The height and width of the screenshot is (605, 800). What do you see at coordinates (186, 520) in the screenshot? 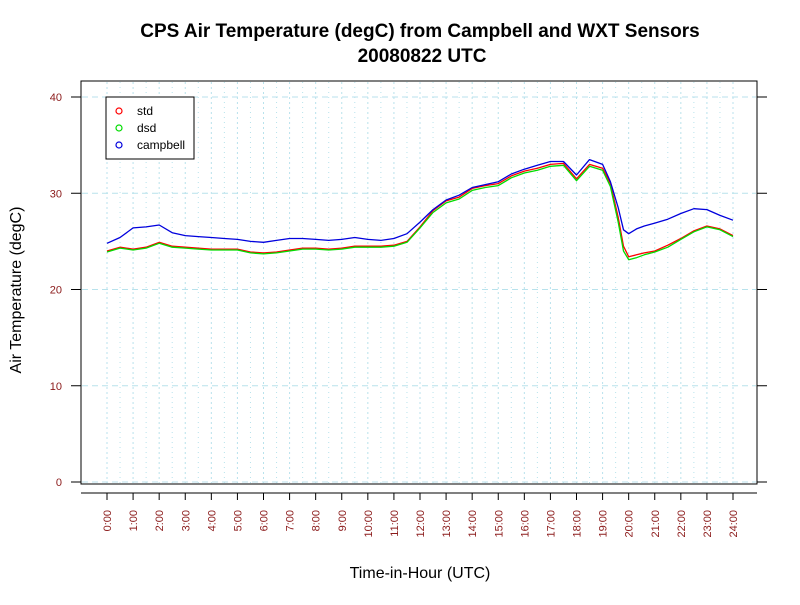
I see `x-tick-label: 3:00` at bounding box center [186, 520].